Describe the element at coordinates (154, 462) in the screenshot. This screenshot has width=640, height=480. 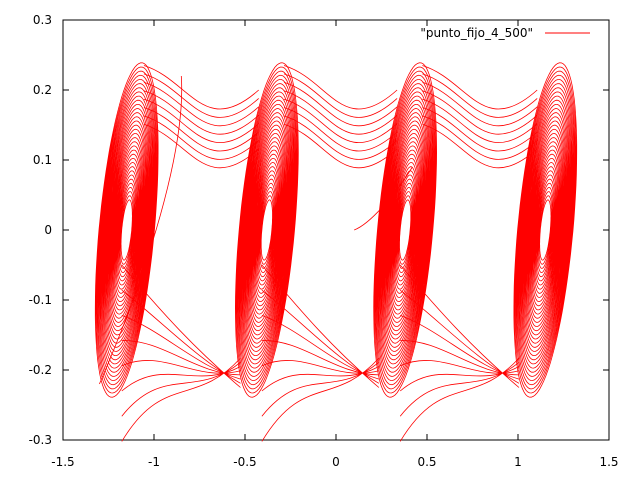
I see `x-tick-label: -1` at that location.